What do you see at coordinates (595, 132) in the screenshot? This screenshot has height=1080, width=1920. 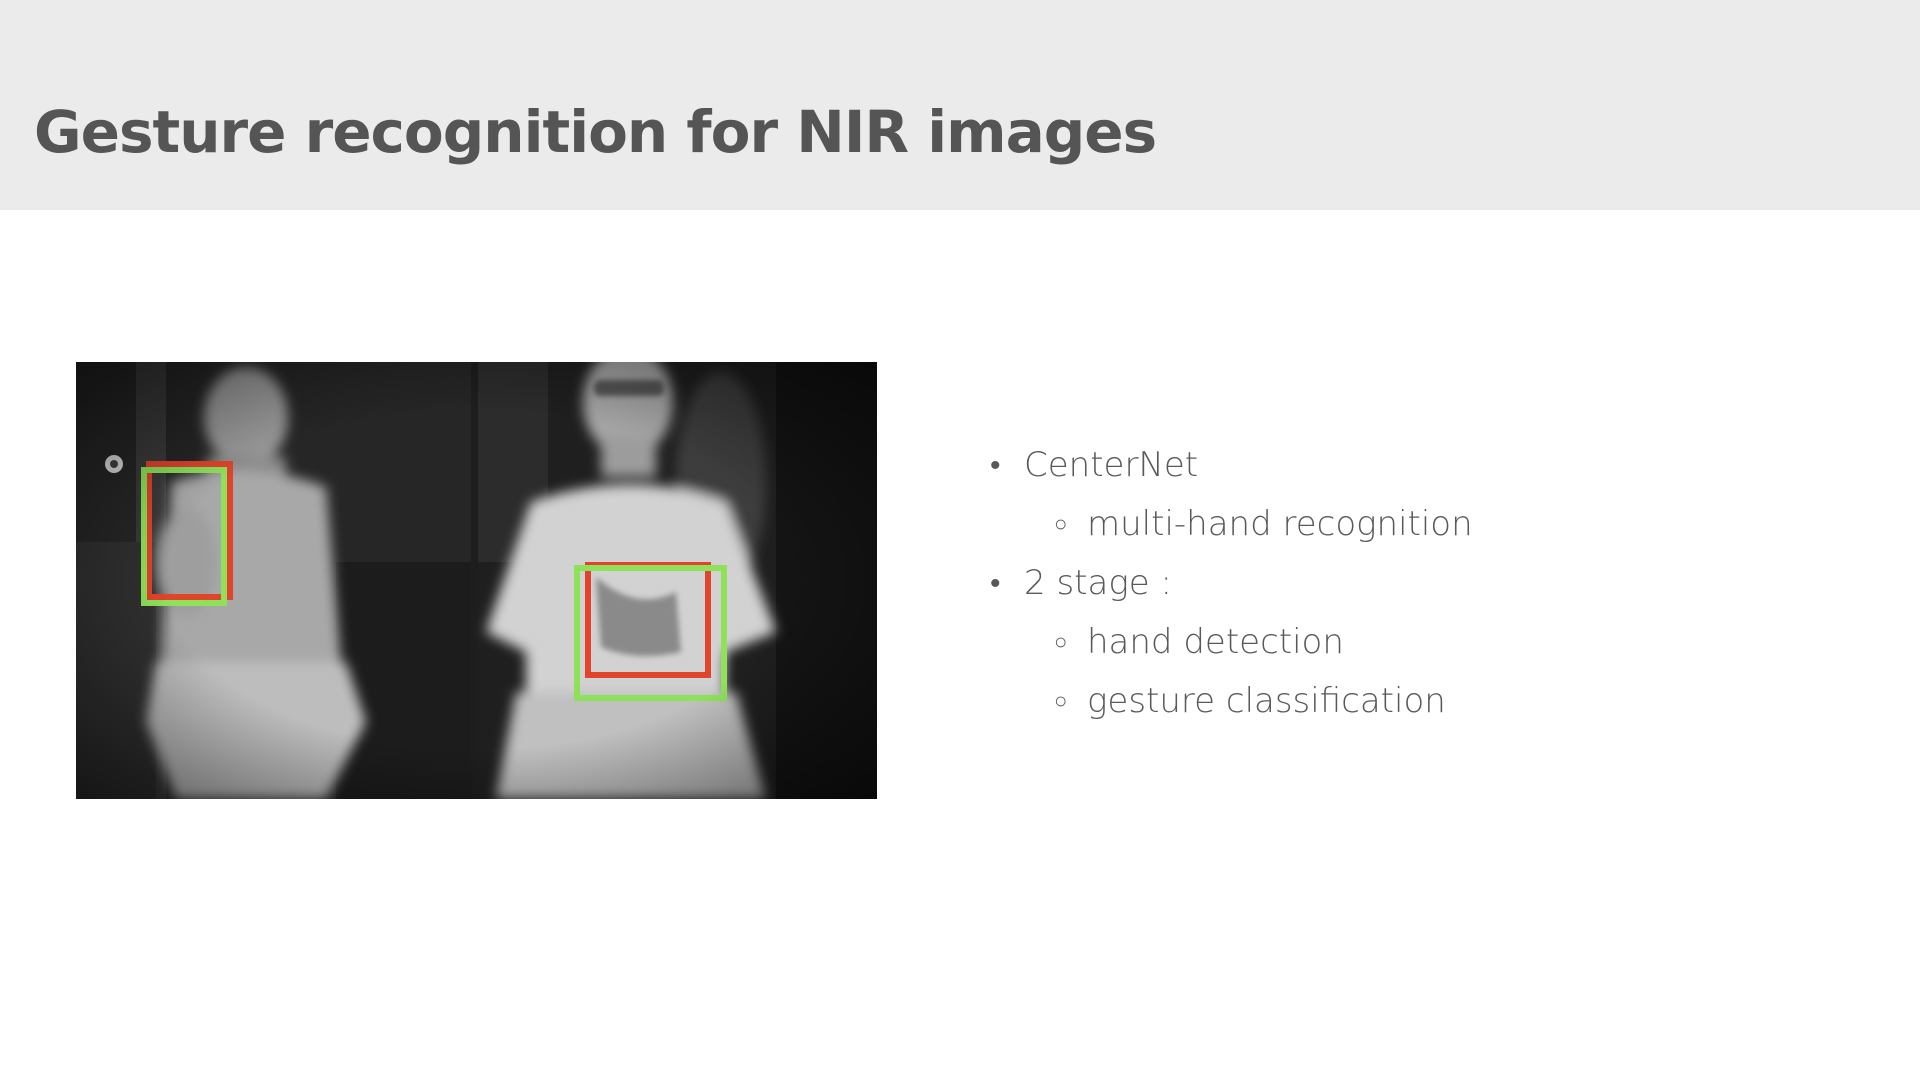 I see `slide-title: Gesture recognition for NIR images` at bounding box center [595, 132].